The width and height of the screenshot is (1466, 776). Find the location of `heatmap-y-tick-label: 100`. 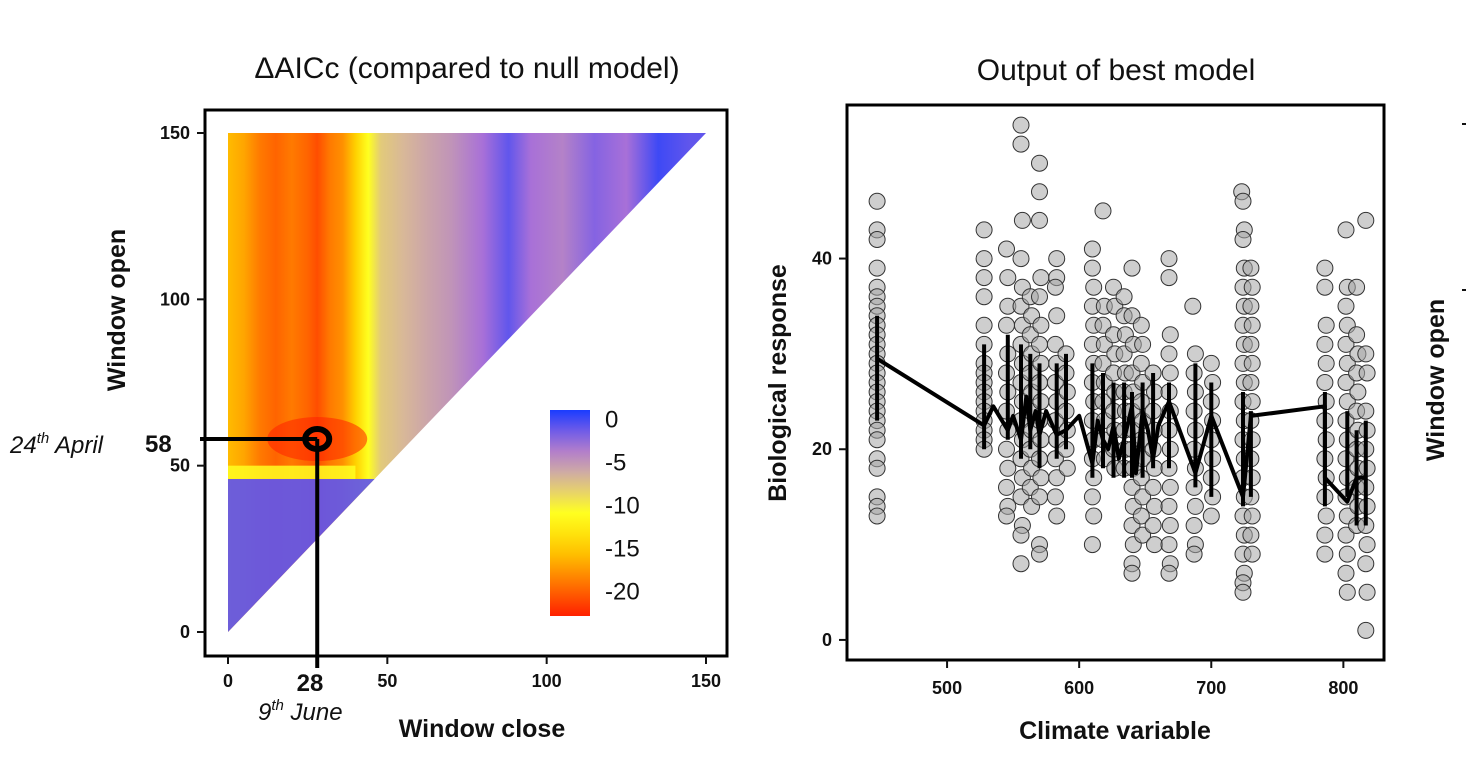

heatmap-y-tick-label: 100 is located at coordinates (175, 299).